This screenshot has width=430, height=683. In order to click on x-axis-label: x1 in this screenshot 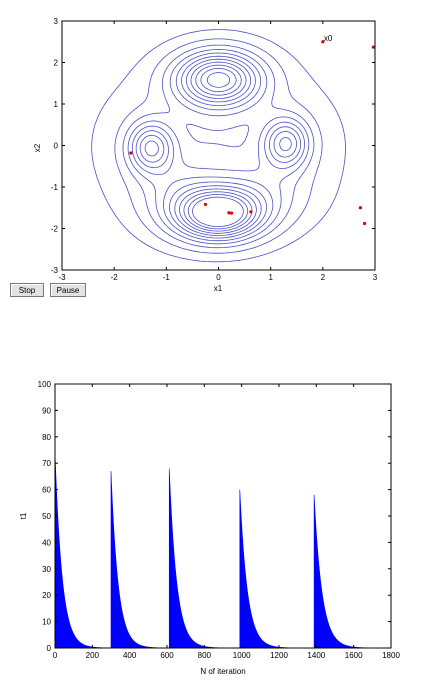, I will do `click(218, 288)`.